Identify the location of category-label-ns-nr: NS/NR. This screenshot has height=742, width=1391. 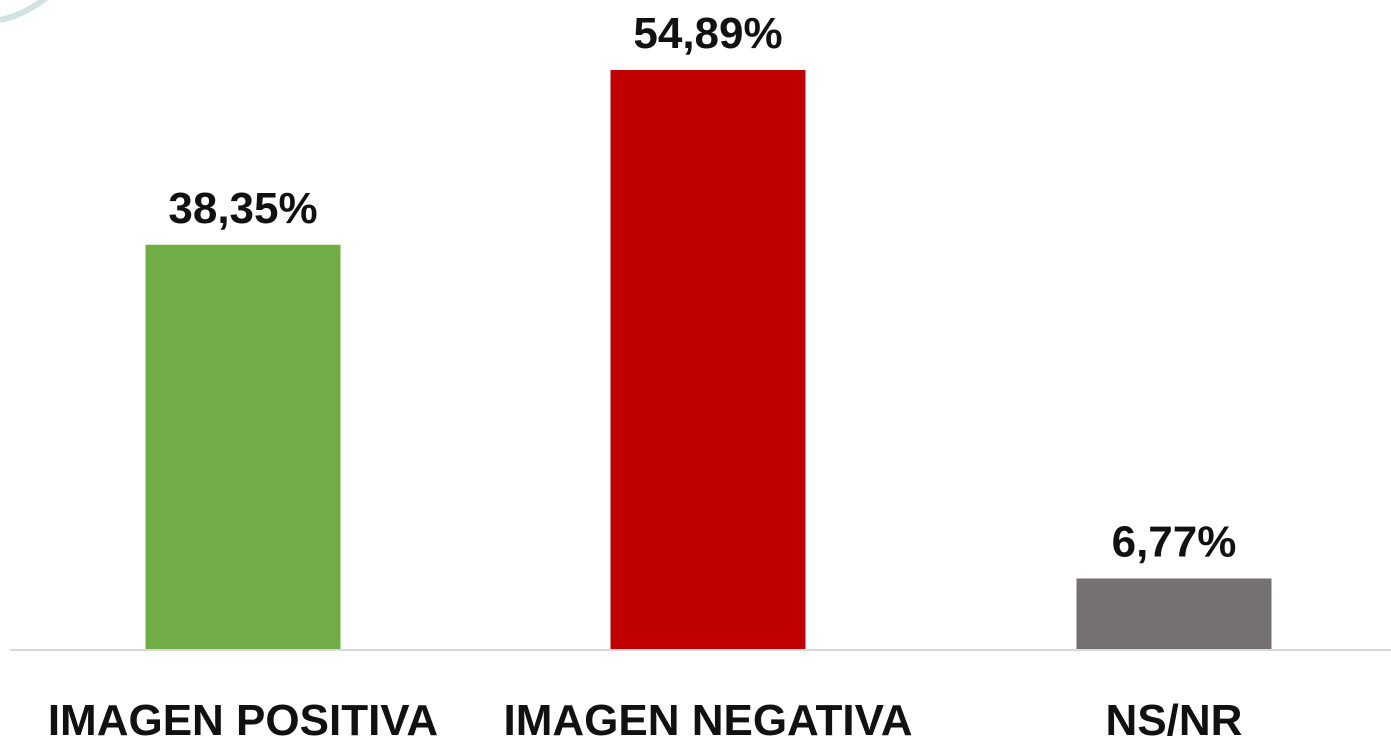
(1174, 719).